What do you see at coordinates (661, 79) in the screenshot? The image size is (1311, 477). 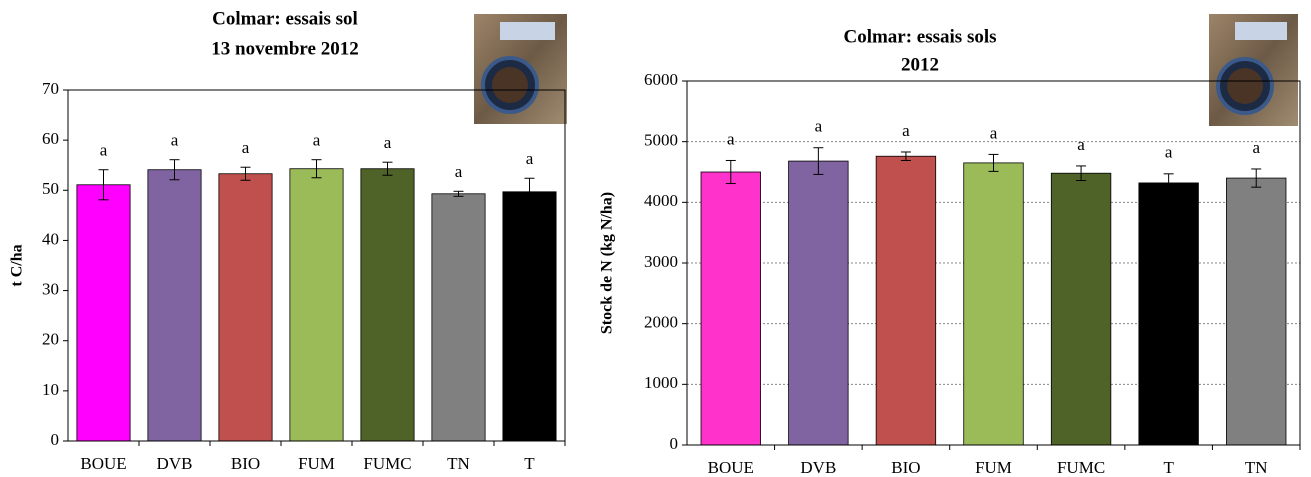 I see `y-tick-label: 6000` at bounding box center [661, 79].